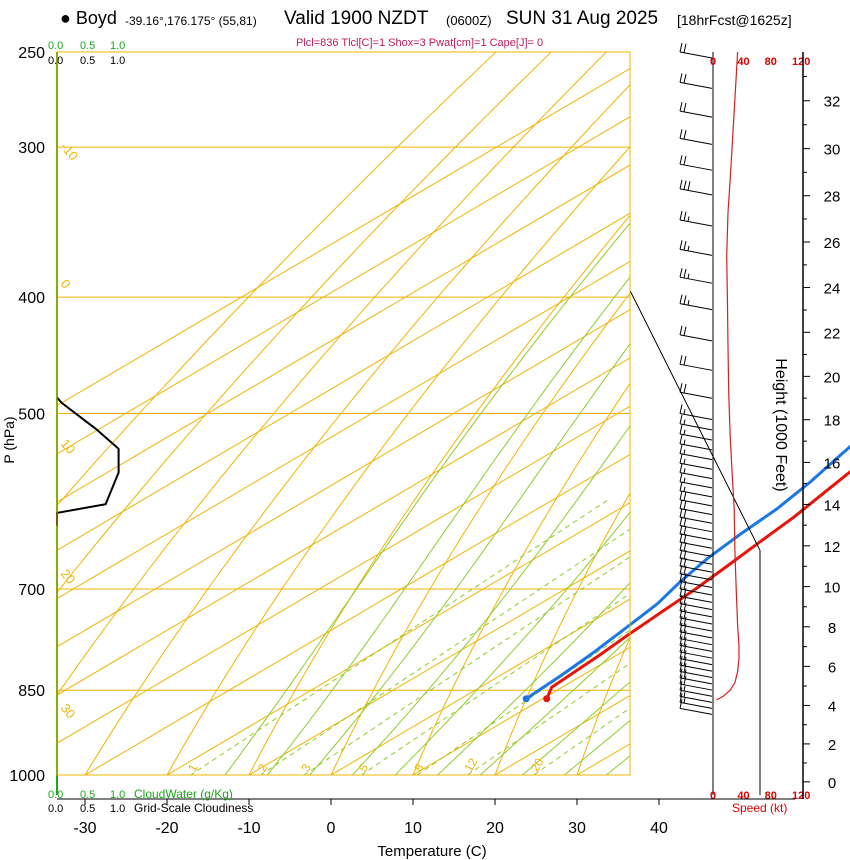 The width and height of the screenshot is (850, 860). What do you see at coordinates (166, 828) in the screenshot?
I see `x-tick-label: -20` at bounding box center [166, 828].